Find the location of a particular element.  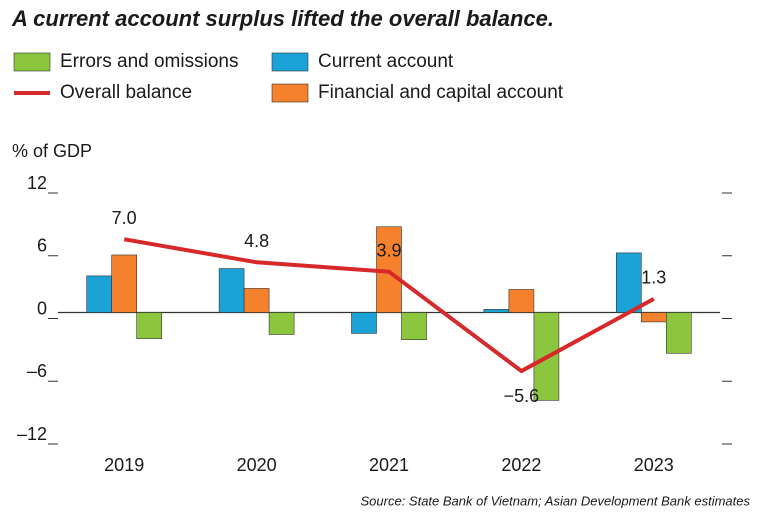

legend-label: Financial and capital account is located at coordinates (441, 92).